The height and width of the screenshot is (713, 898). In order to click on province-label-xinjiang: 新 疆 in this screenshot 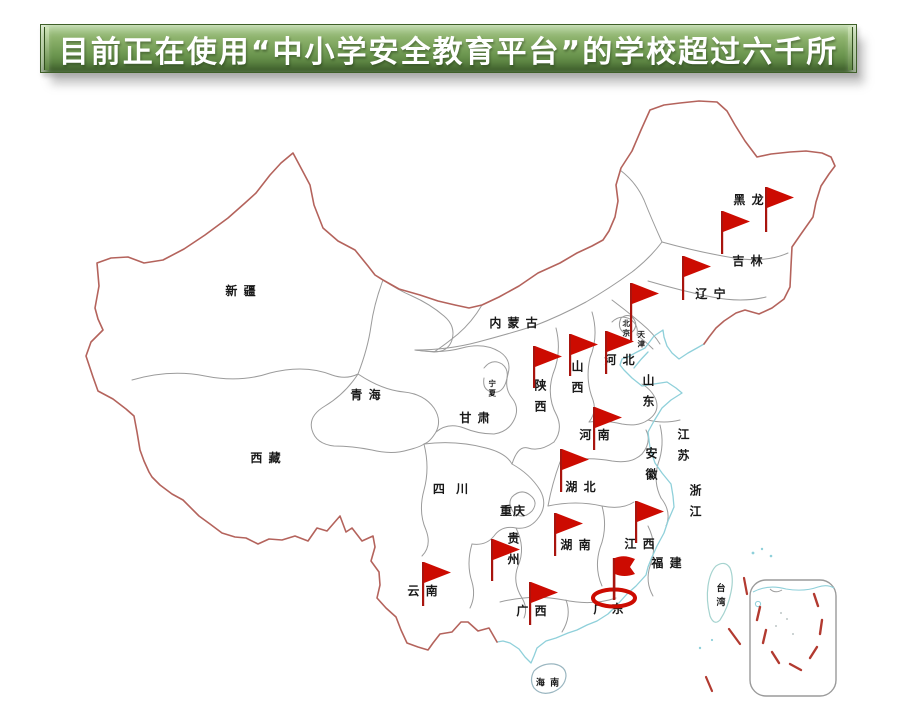, I will do `click(241, 291)`.